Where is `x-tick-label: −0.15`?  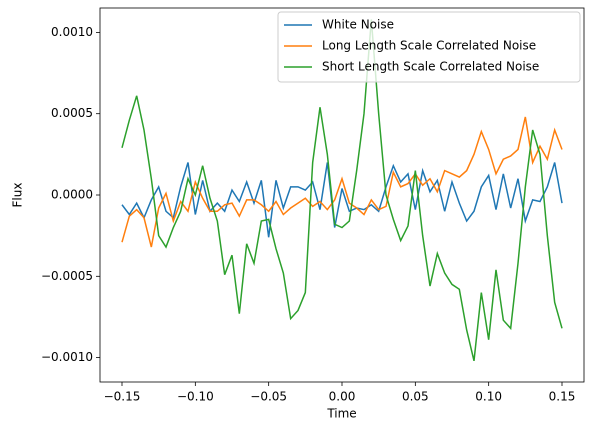 x-tick-label: −0.15 is located at coordinates (122, 397).